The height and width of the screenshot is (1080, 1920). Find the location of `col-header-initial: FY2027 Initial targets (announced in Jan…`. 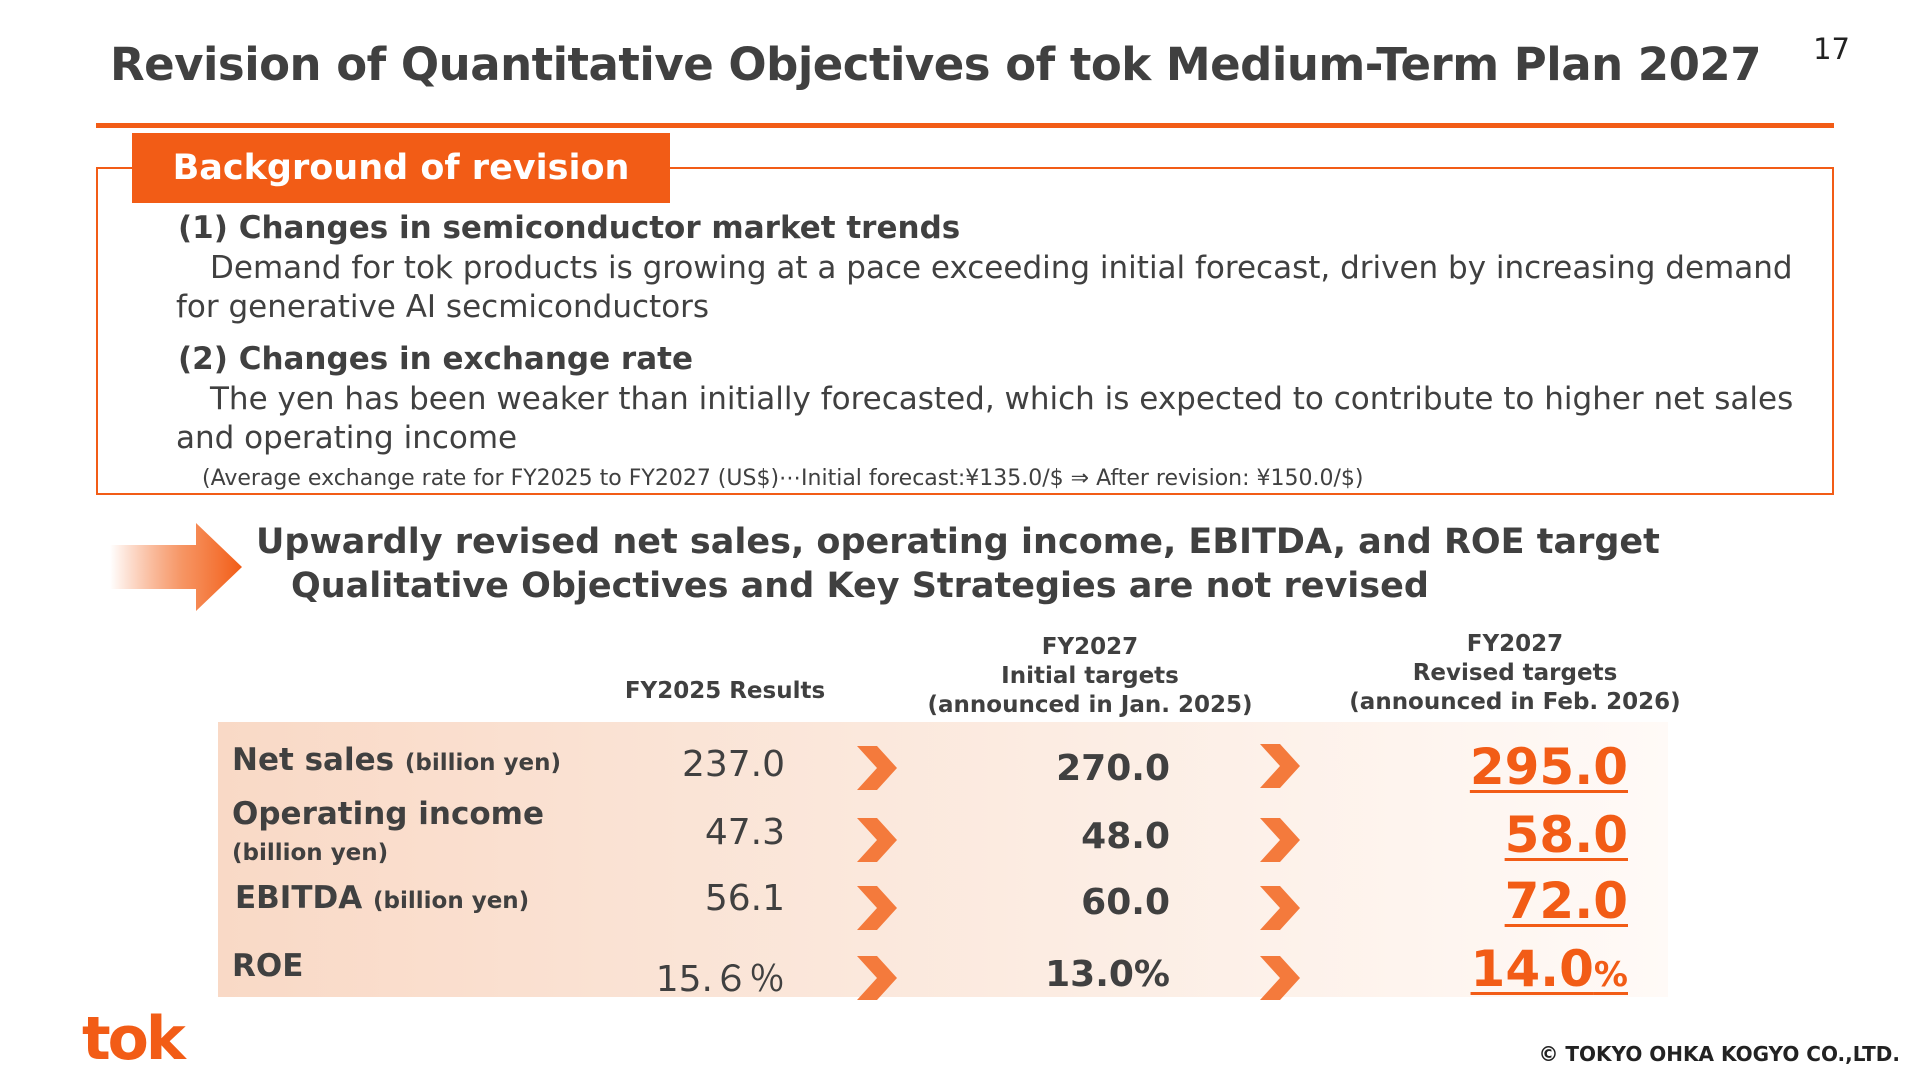

col-header-initial: FY2027 Initial targets (announced in Jan… is located at coordinates (1090, 676).